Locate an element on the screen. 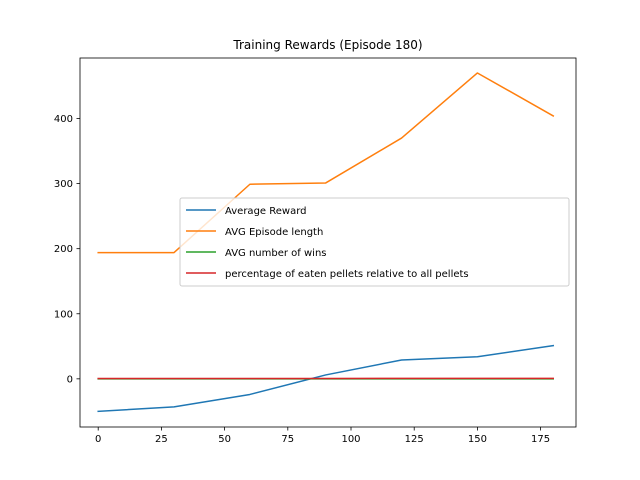 Image resolution: width=640 pixels, height=480 pixels. x-tick-label: 100 is located at coordinates (350, 439).